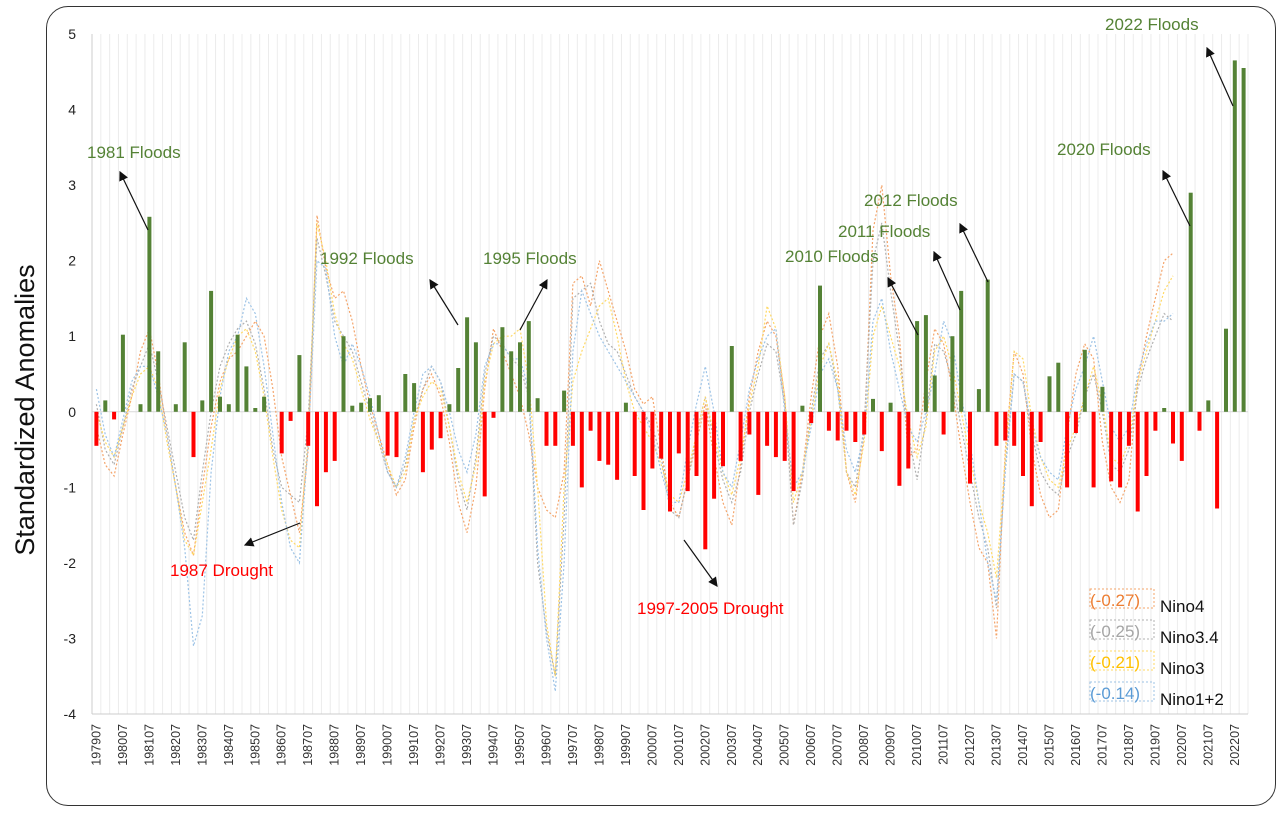 Image resolution: width=1284 pixels, height=814 pixels. Describe the element at coordinates (1115, 600) in the screenshot. I see `legend-corr-nino4: (-0.27)` at that location.